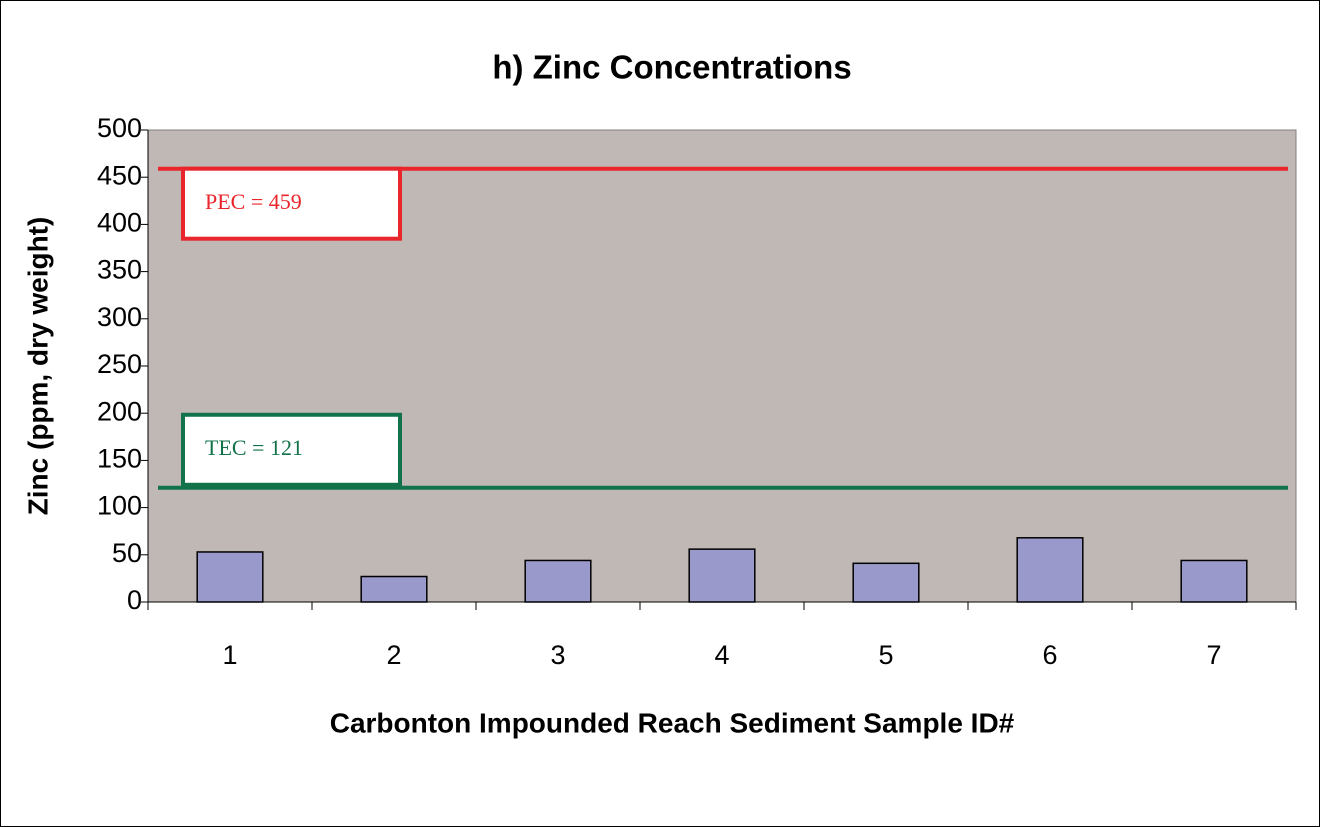  I want to click on y-tick-label: 0, so click(134, 600).